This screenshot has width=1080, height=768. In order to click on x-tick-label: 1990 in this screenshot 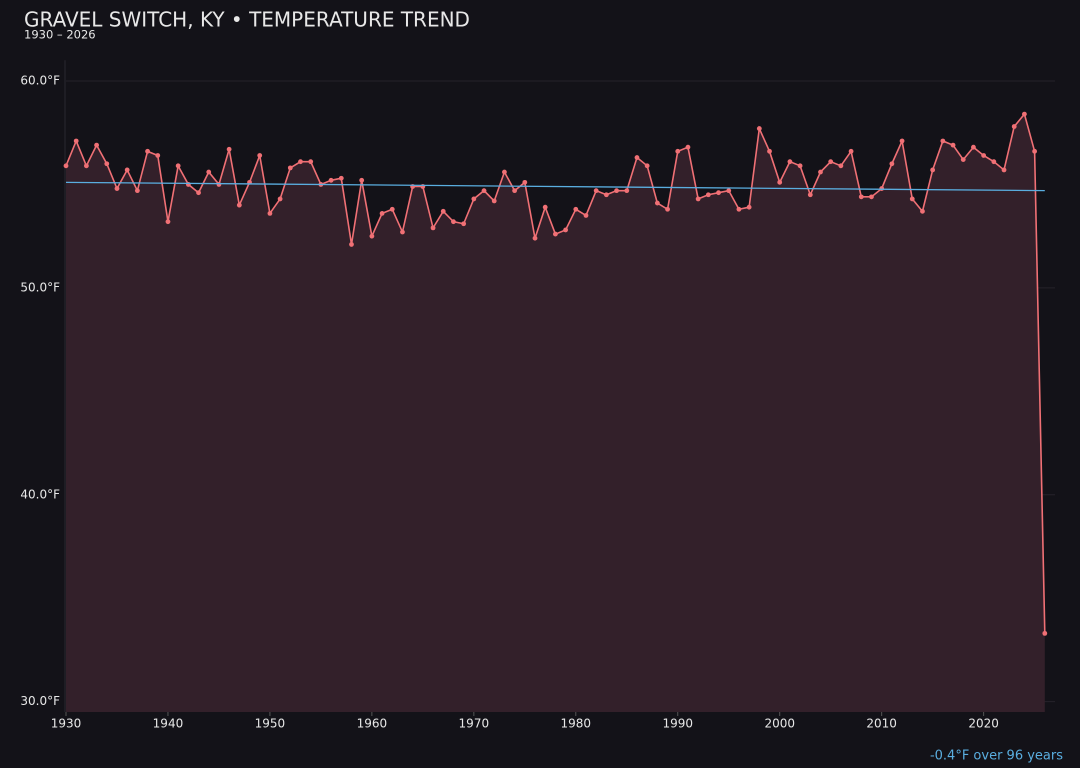, I will do `click(677, 724)`.